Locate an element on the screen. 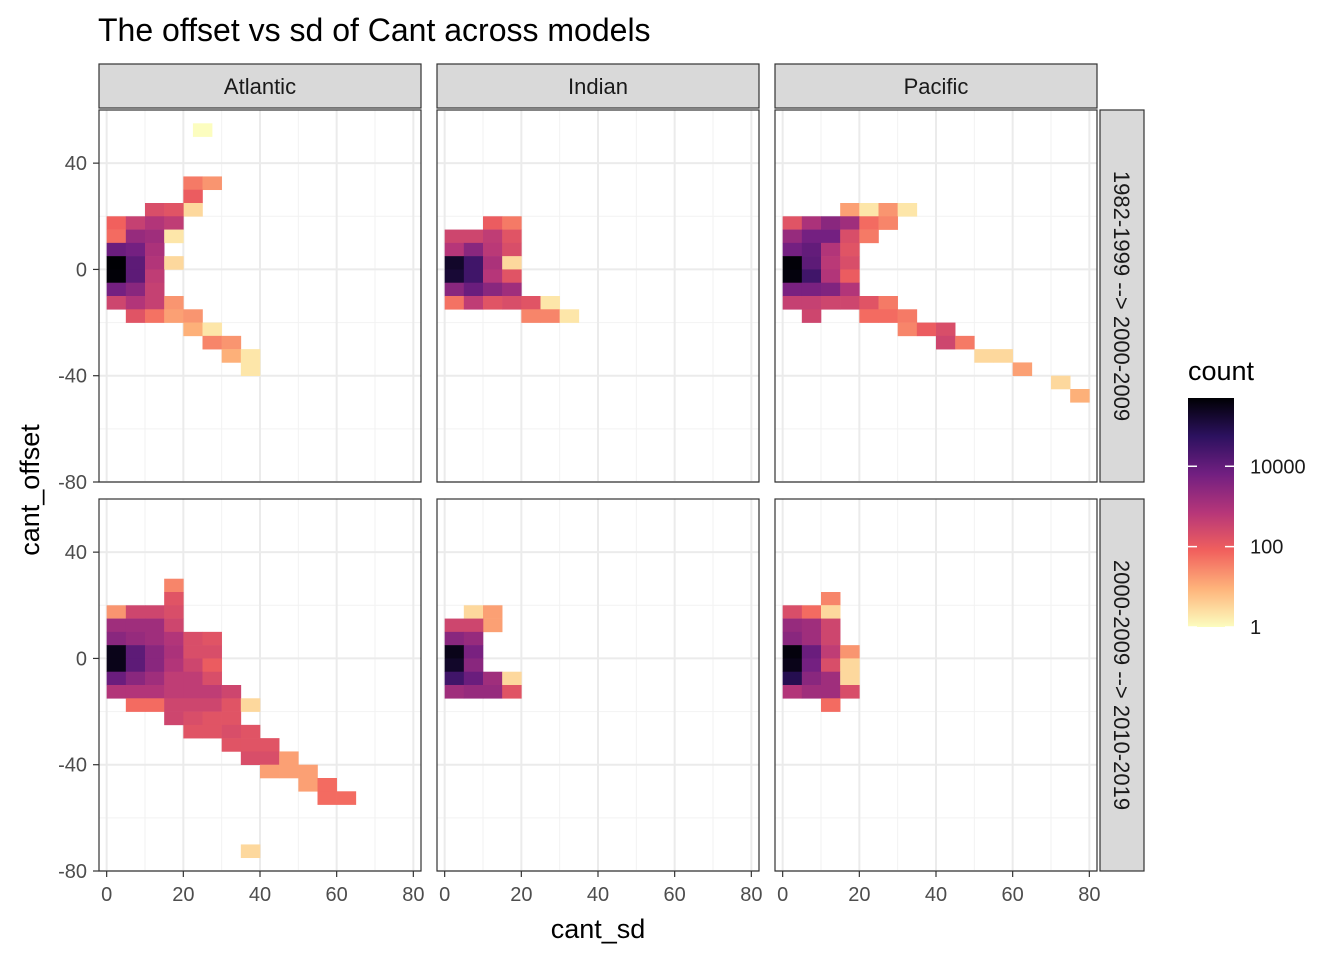 This screenshot has height=960, width=1344. y-tick-label: -80 is located at coordinates (72, 872).